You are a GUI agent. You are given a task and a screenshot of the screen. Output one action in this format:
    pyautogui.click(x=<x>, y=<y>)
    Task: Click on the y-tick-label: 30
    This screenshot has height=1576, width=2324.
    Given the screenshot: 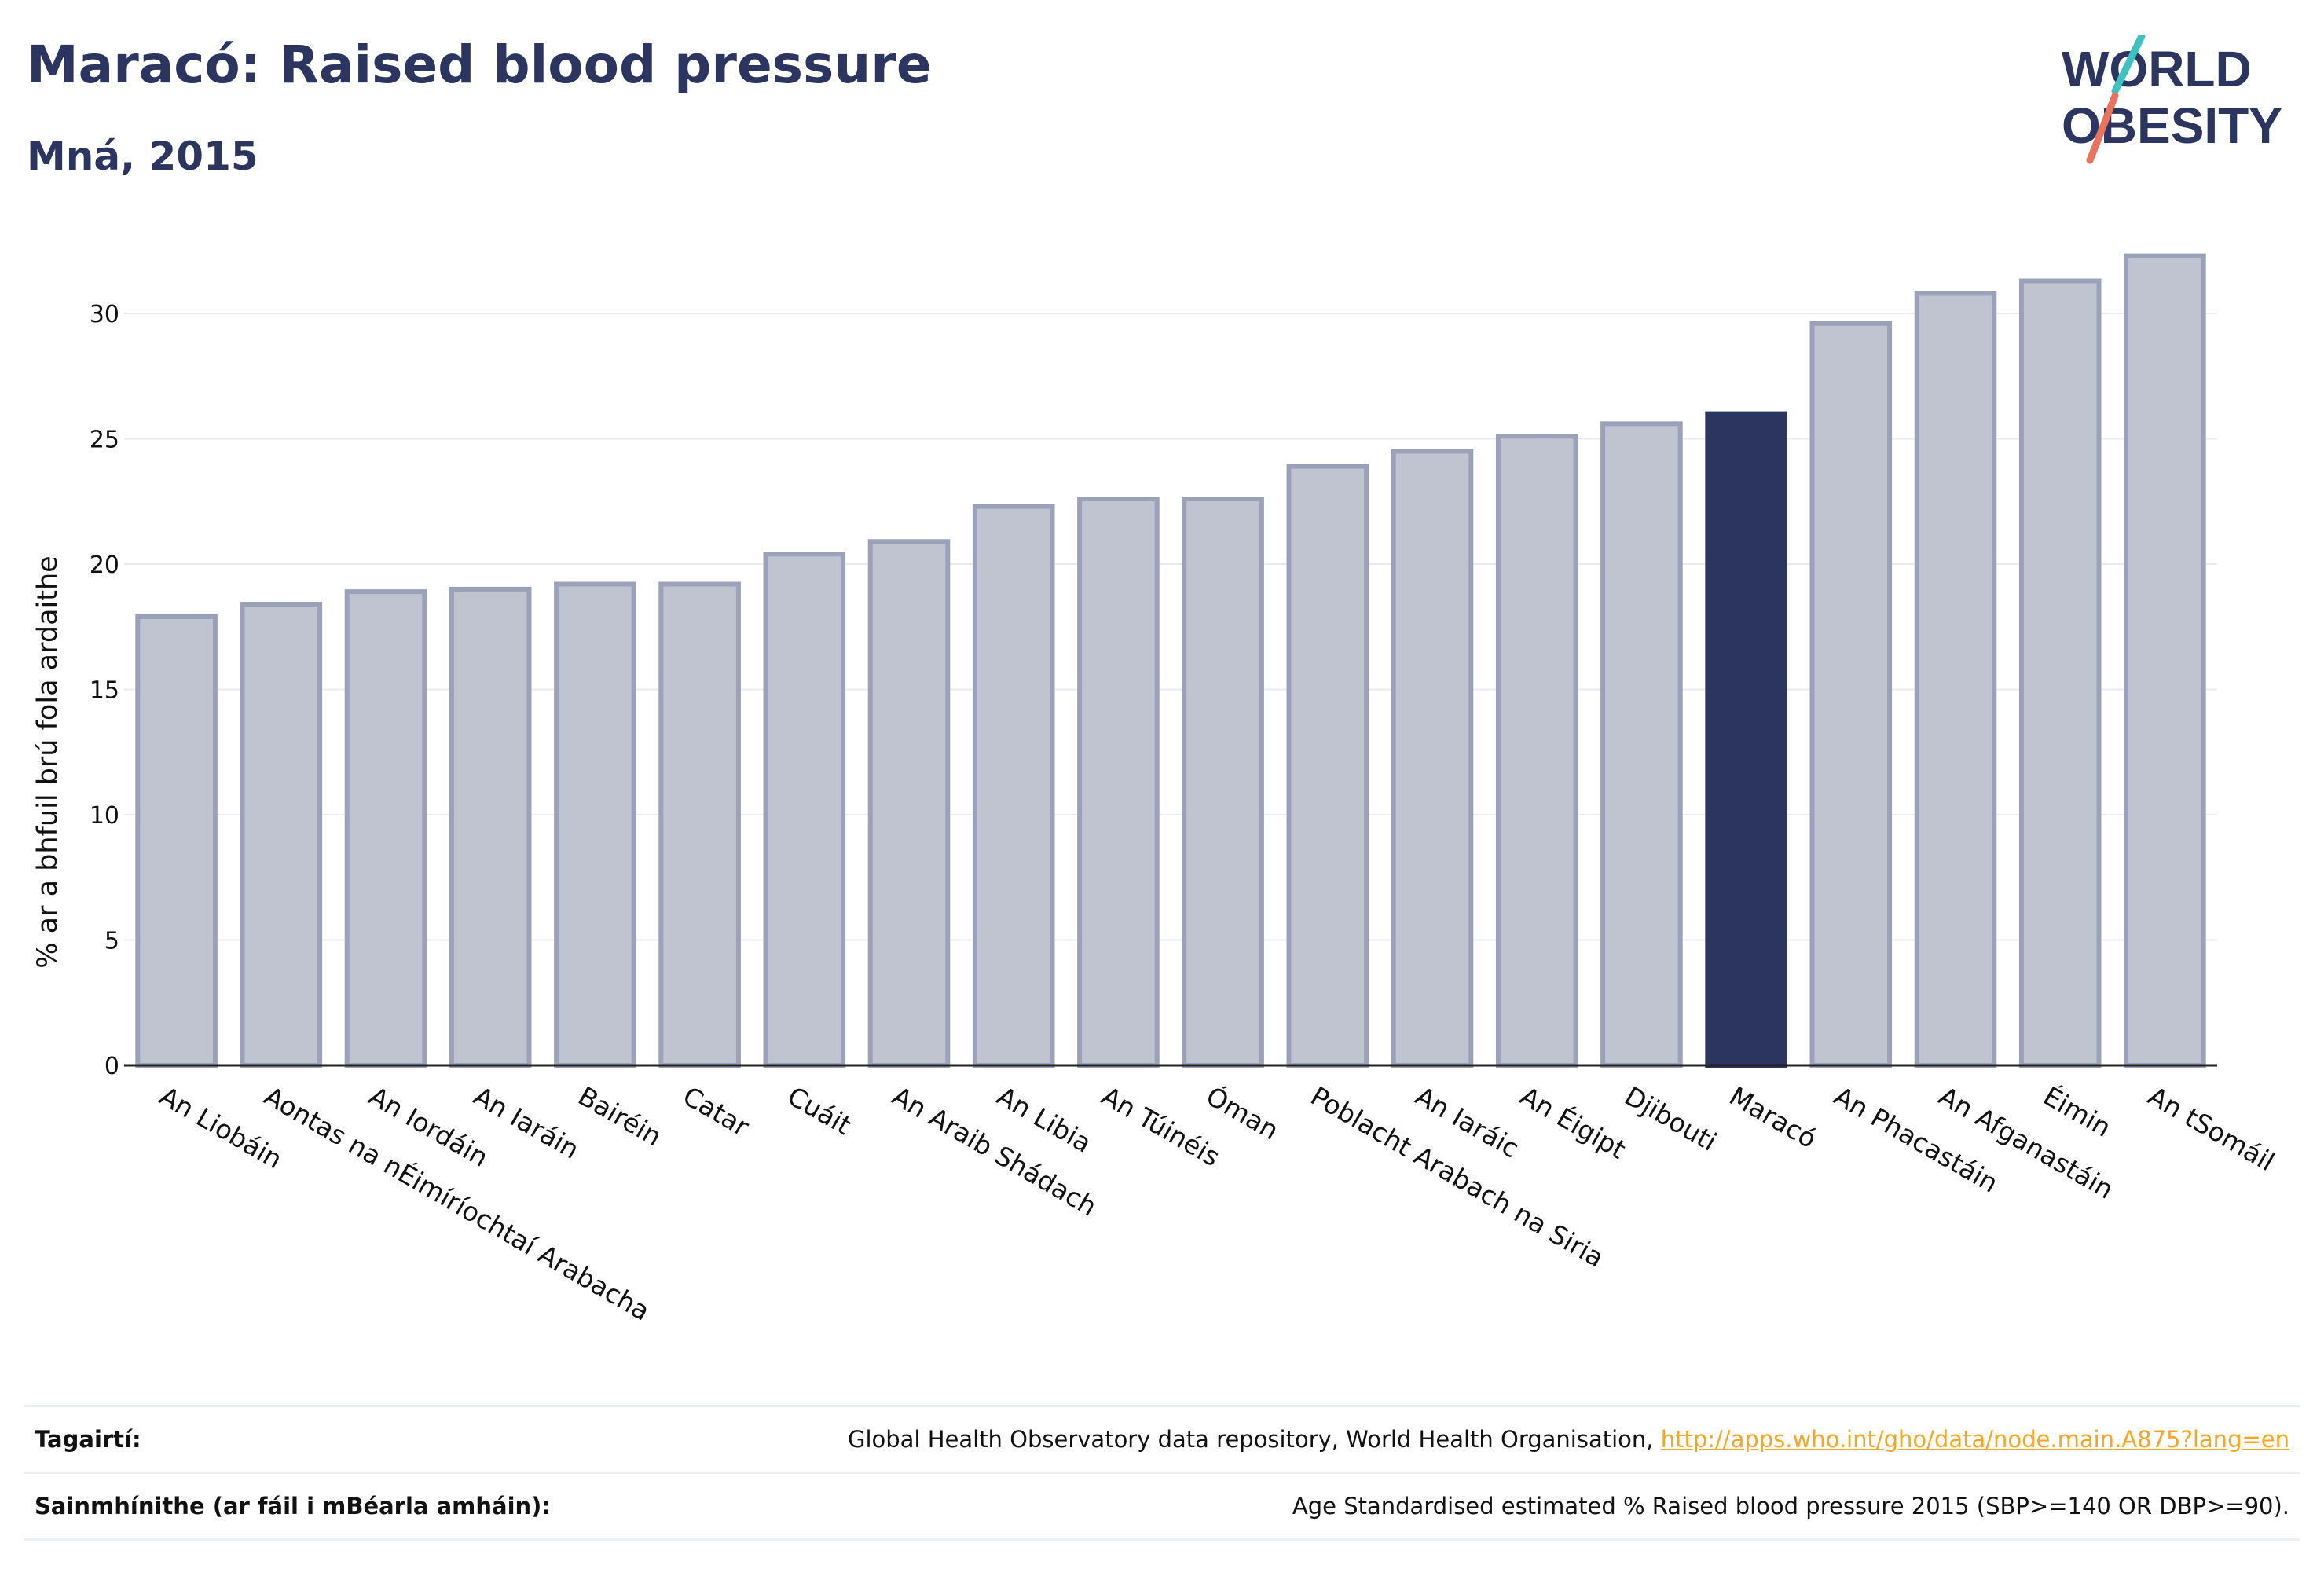 What is the action you would take?
    pyautogui.click(x=104, y=314)
    